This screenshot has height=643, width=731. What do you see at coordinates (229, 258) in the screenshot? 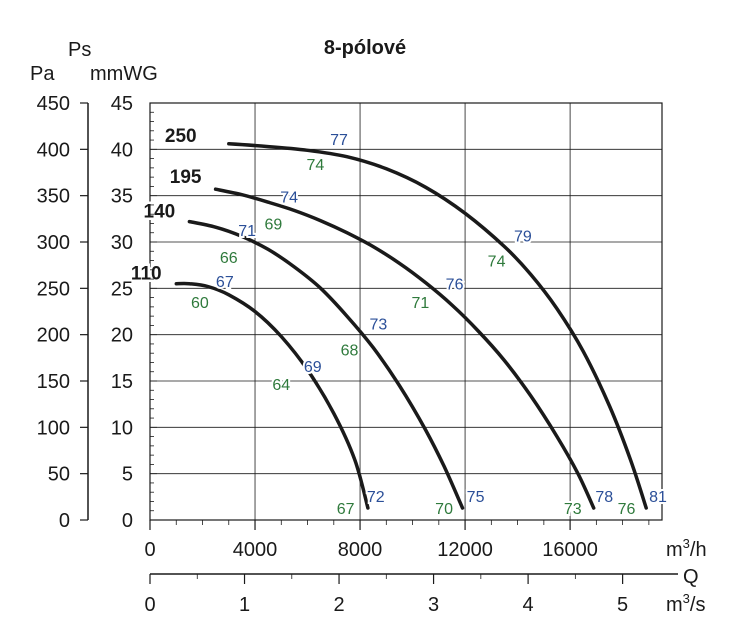
I see `efficiency-label: 66` at bounding box center [229, 258].